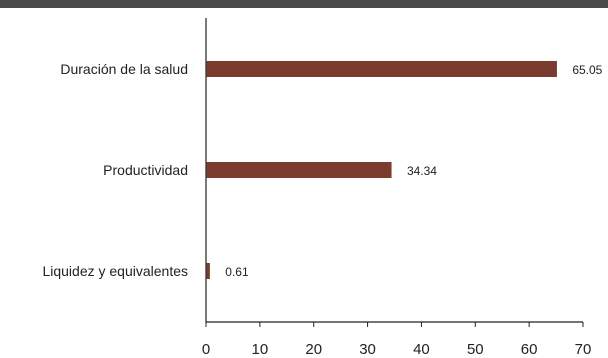  Describe the element at coordinates (237, 272) in the screenshot. I see `data-label-2: 0.61` at that location.